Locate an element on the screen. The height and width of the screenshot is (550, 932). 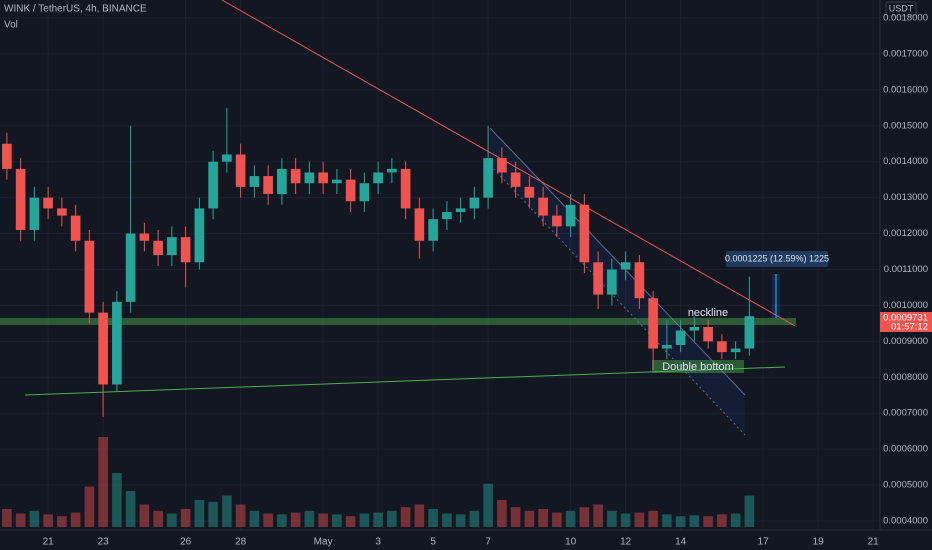
neckline-label: neckline is located at coordinates (708, 313).